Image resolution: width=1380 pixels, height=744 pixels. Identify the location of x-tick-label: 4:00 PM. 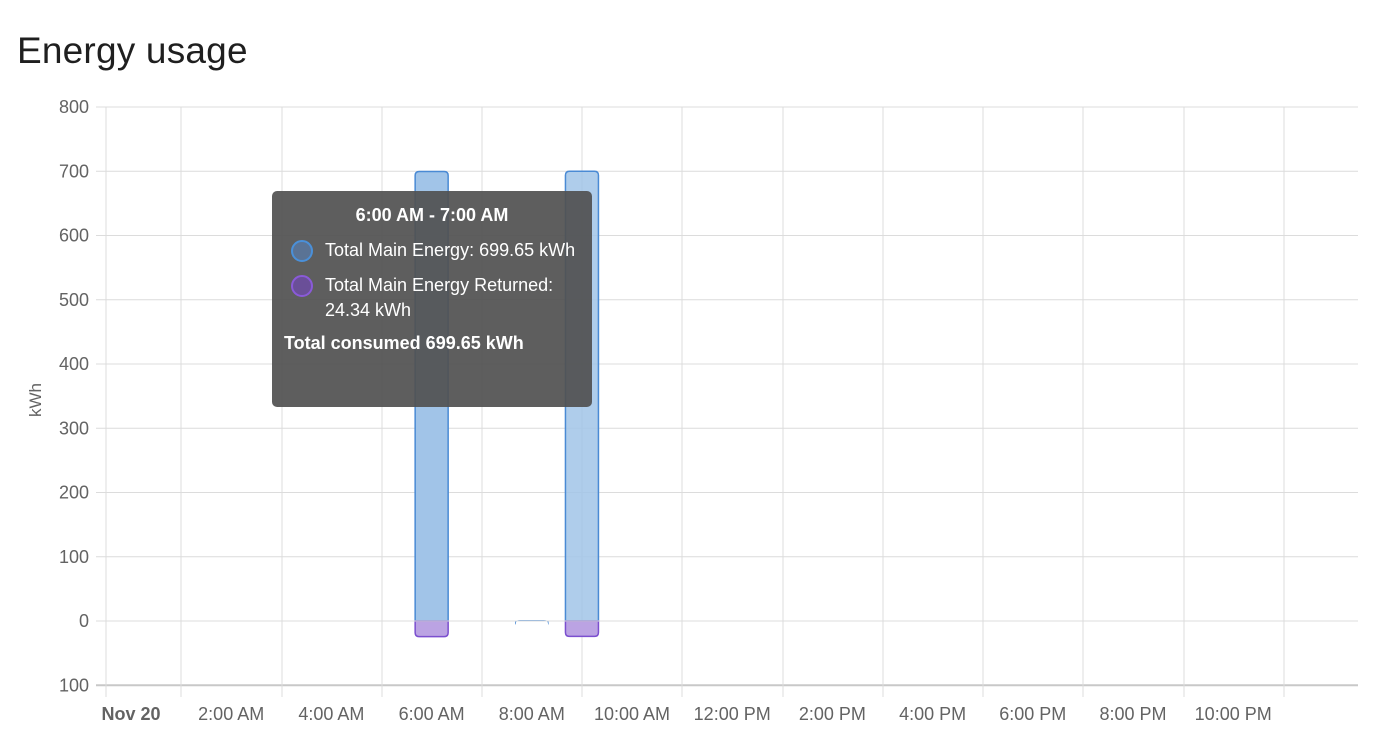
(932, 714).